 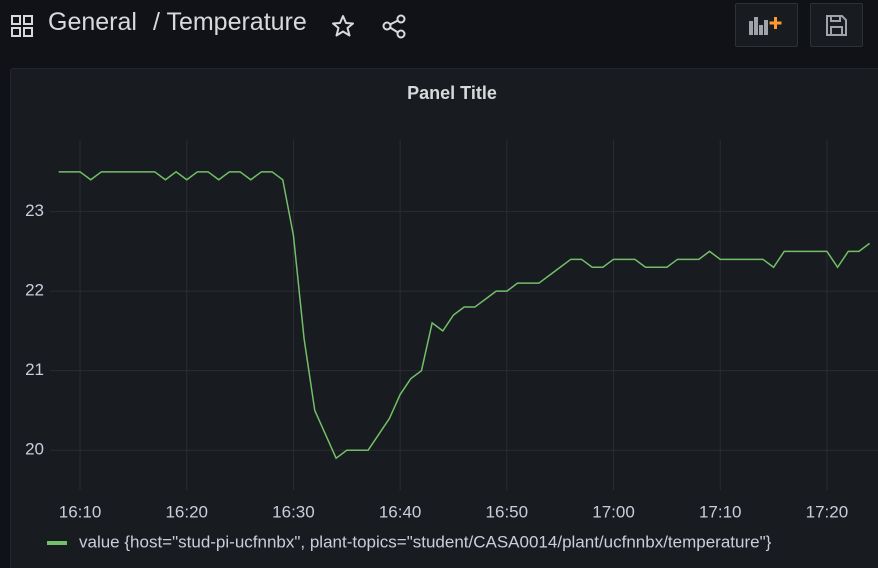 What do you see at coordinates (34, 369) in the screenshot?
I see `y-tick-label: 21` at bounding box center [34, 369].